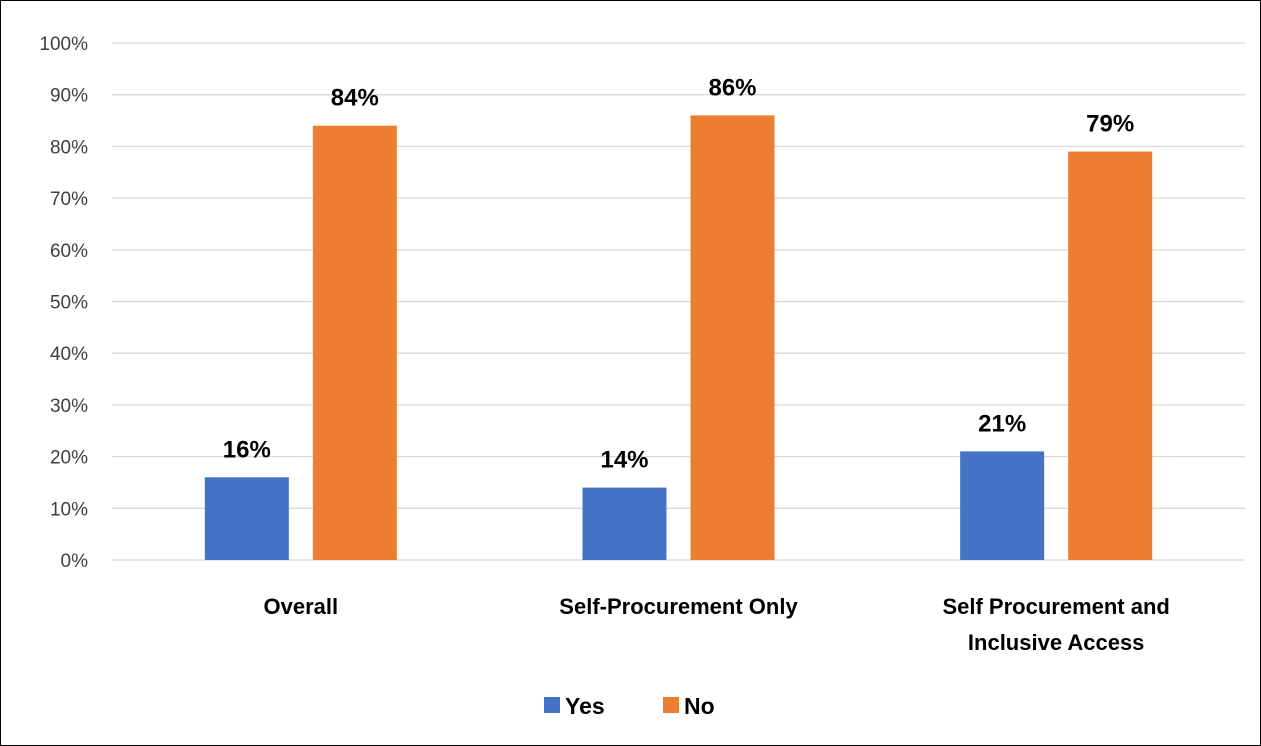 This screenshot has height=746, width=1261. Describe the element at coordinates (355, 98) in the screenshot. I see `data-label-no-1: 84%` at that location.